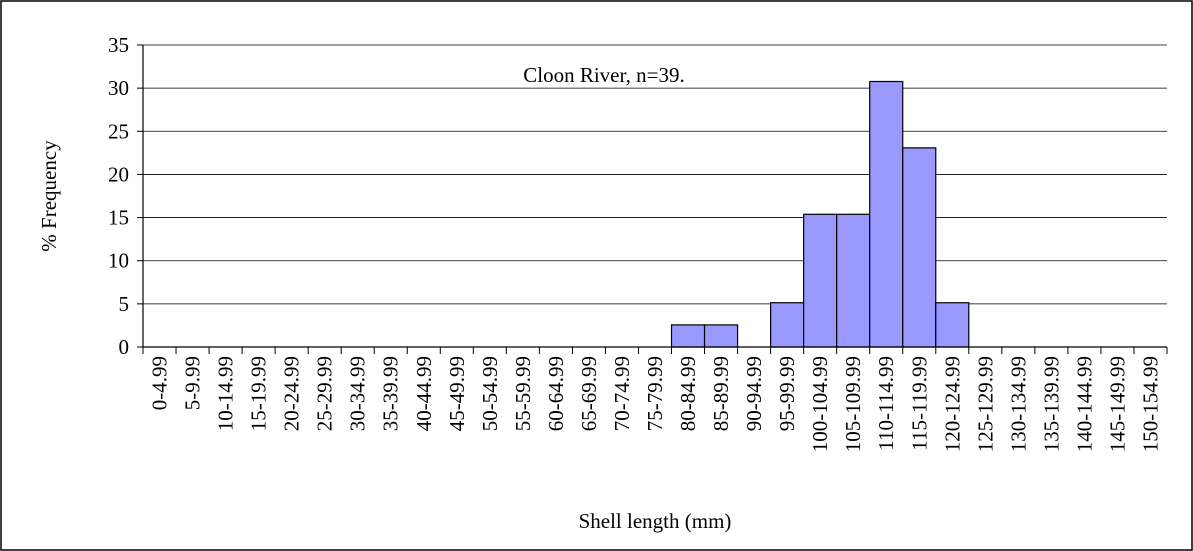  Describe the element at coordinates (886, 403) in the screenshot. I see `x-tick-label: 110-114.99` at that location.